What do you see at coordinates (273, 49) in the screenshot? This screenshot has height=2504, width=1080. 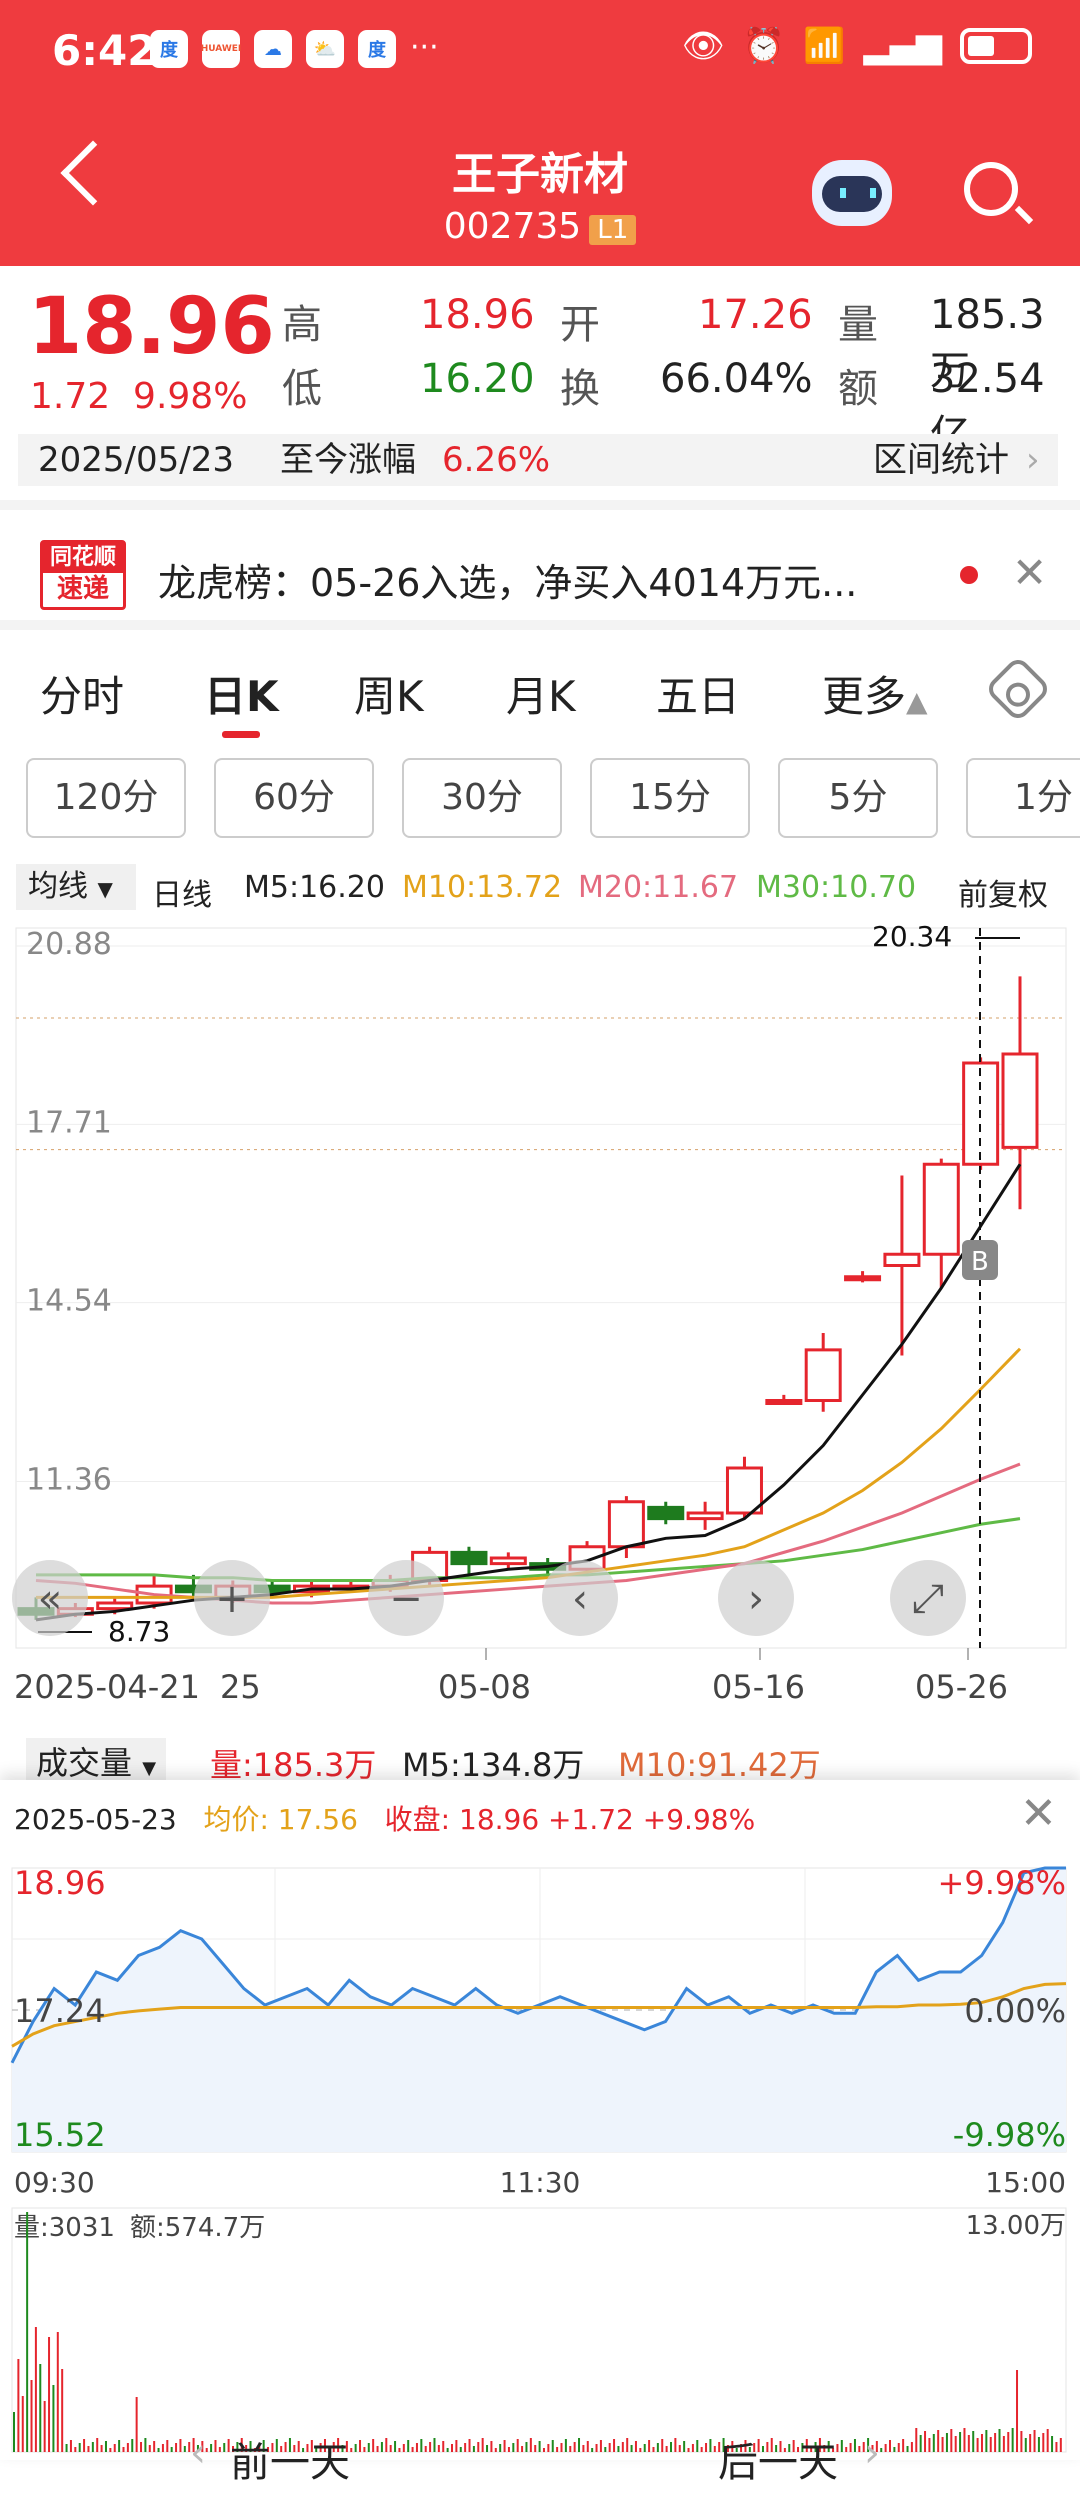 I see `cloud-icon: ☁` at bounding box center [273, 49].